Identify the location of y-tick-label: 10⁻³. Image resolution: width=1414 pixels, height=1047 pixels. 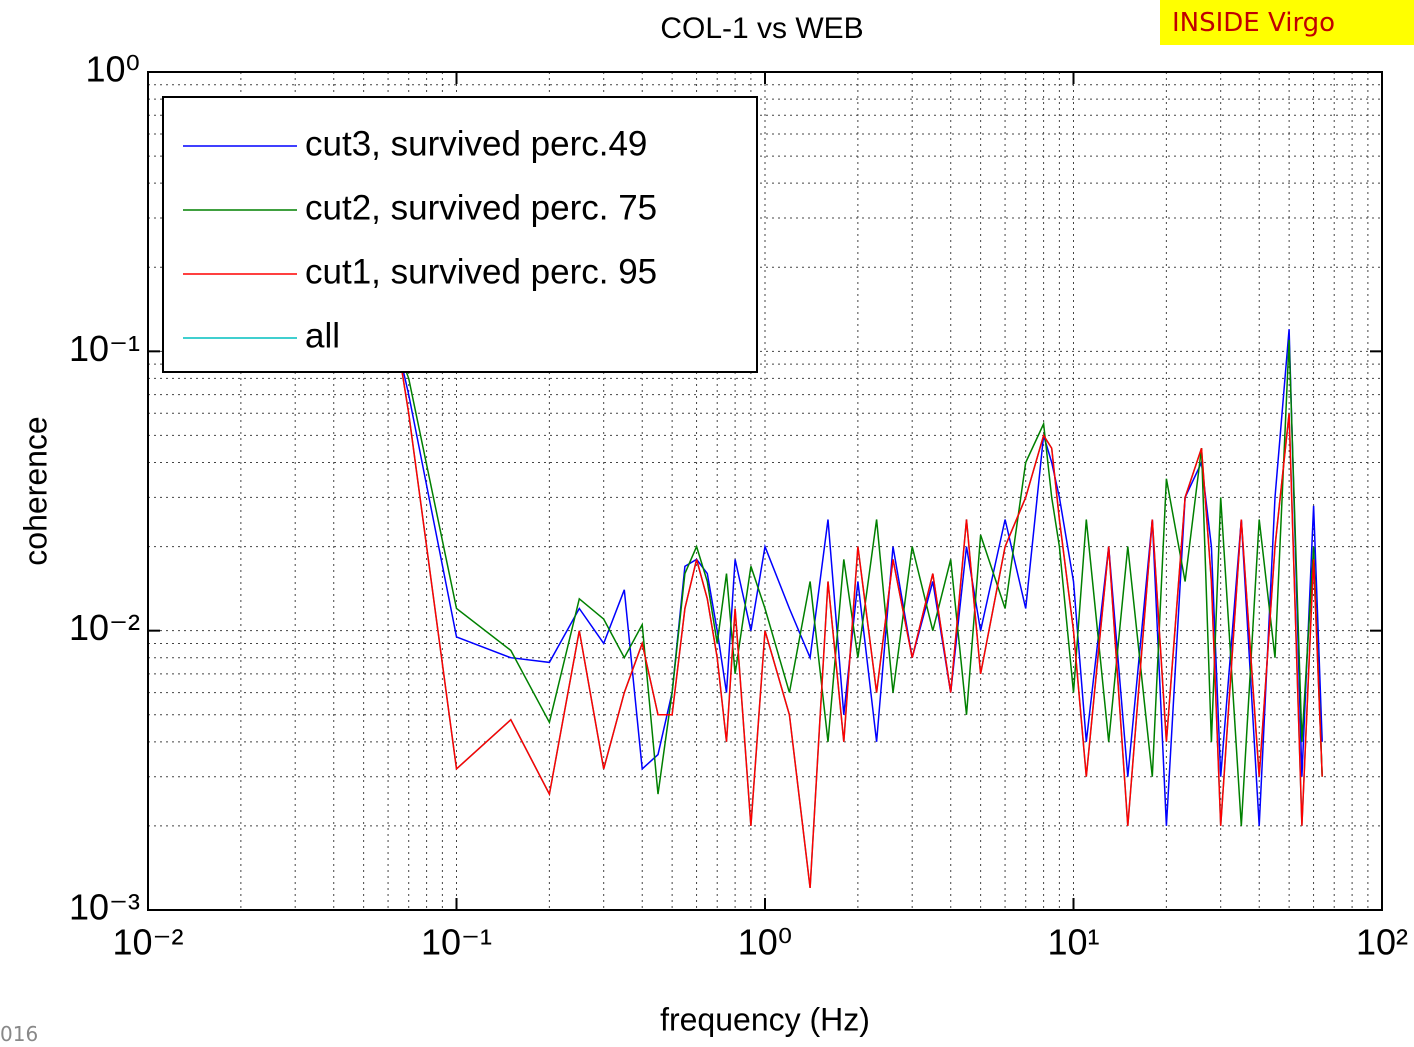
(104, 907).